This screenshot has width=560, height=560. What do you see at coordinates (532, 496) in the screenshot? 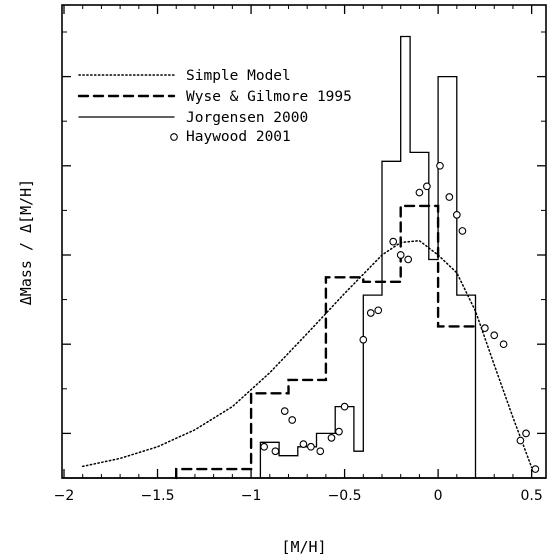
I see `x-tick-label: 0.5` at bounding box center [532, 496].